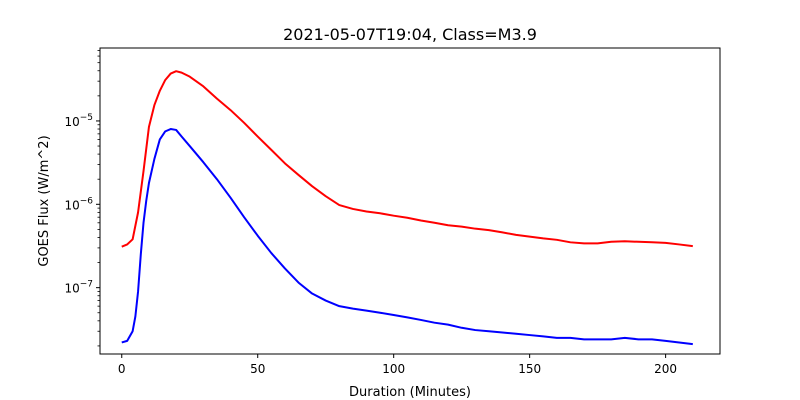  Describe the element at coordinates (529, 369) in the screenshot. I see `x-tick-label: 150` at that location.